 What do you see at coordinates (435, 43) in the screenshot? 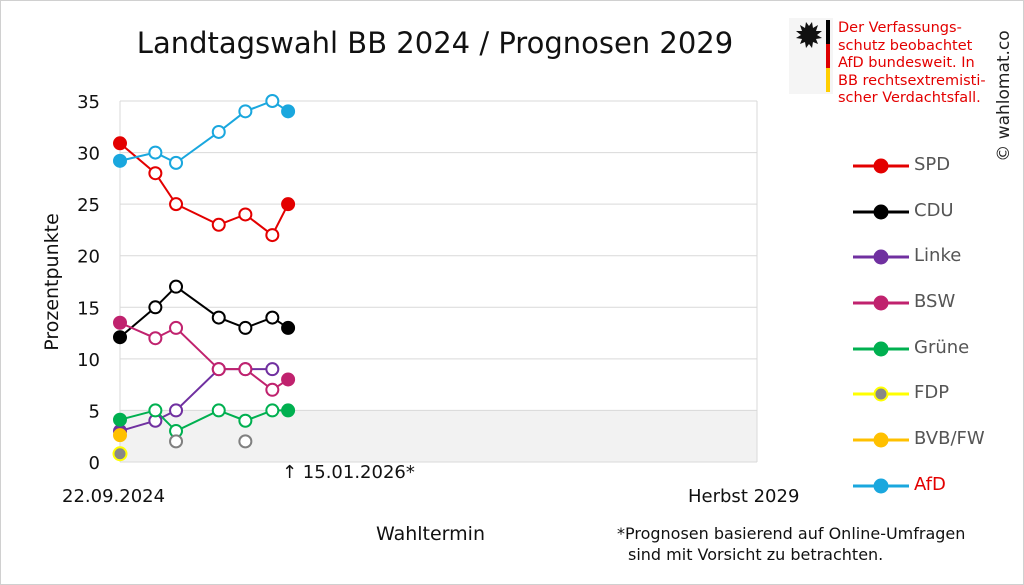
I see `chart-title: Landtagswahl BB 2024 / Prognosen 2029` at bounding box center [435, 43].